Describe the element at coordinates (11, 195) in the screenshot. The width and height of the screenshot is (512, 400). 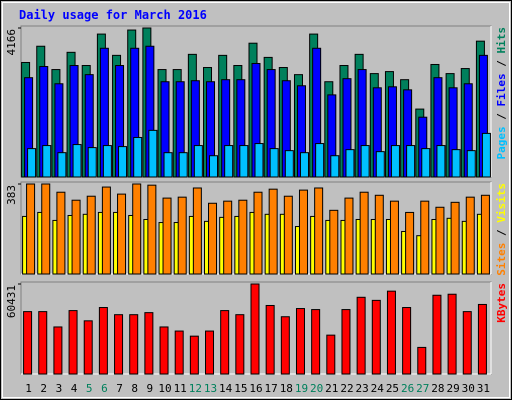
I see `y-tick-label: 383` at that location.